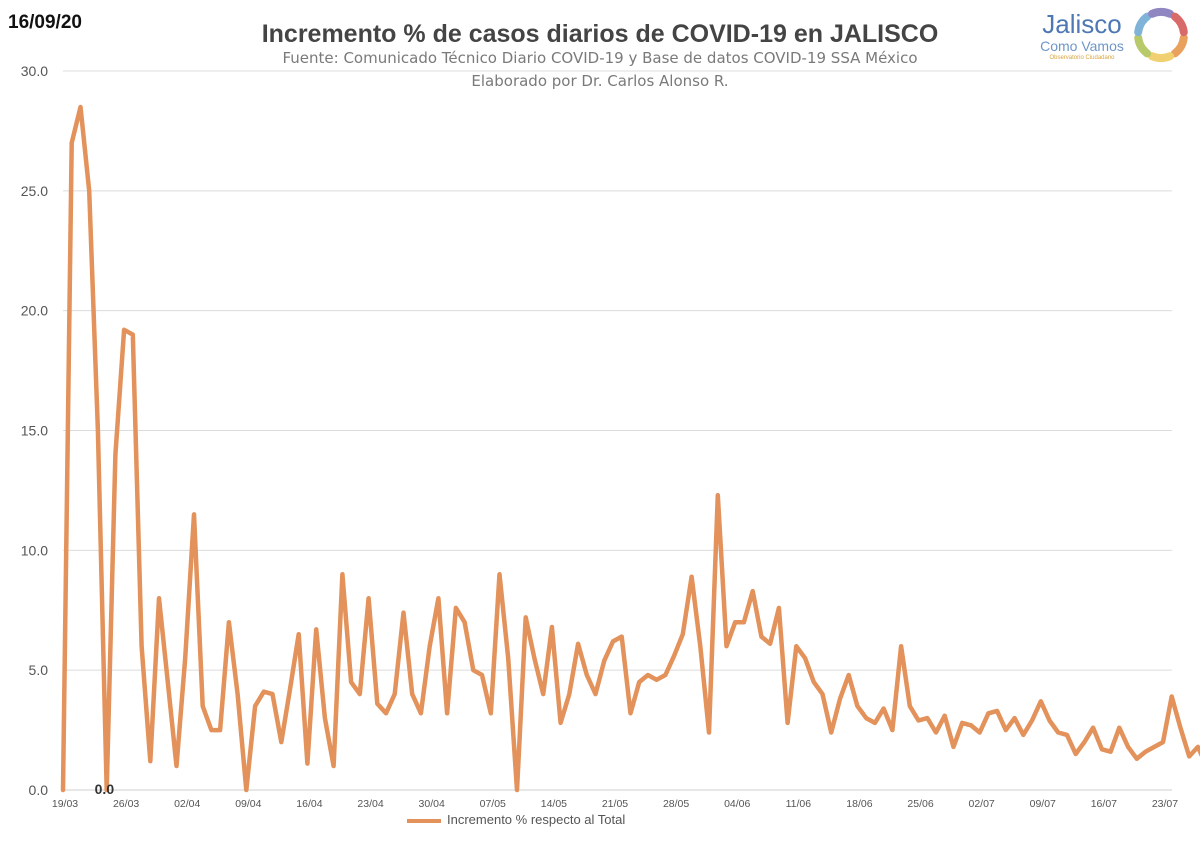 The image size is (1200, 858). Describe the element at coordinates (676, 804) in the screenshot. I see `x-tick-label: 28/05` at that location.